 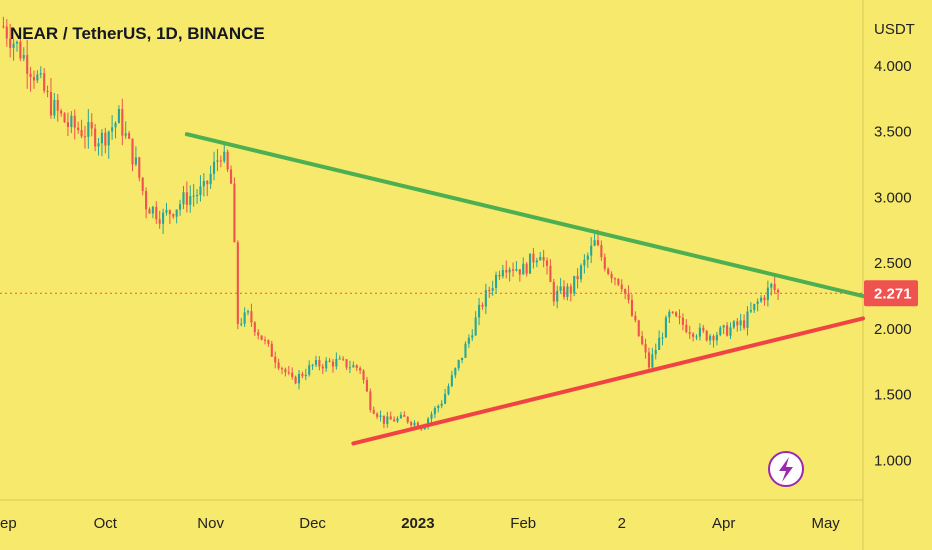 I want to click on price-tick-label: 1.000, so click(x=893, y=461).